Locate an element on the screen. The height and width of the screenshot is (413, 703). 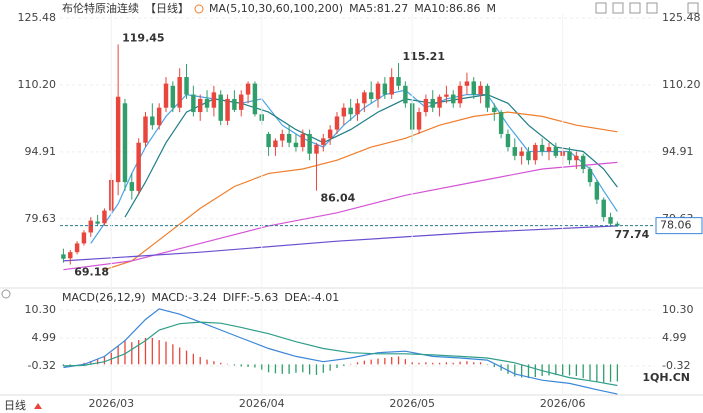
y-tick-label-right: 125.48 is located at coordinates (681, 17).